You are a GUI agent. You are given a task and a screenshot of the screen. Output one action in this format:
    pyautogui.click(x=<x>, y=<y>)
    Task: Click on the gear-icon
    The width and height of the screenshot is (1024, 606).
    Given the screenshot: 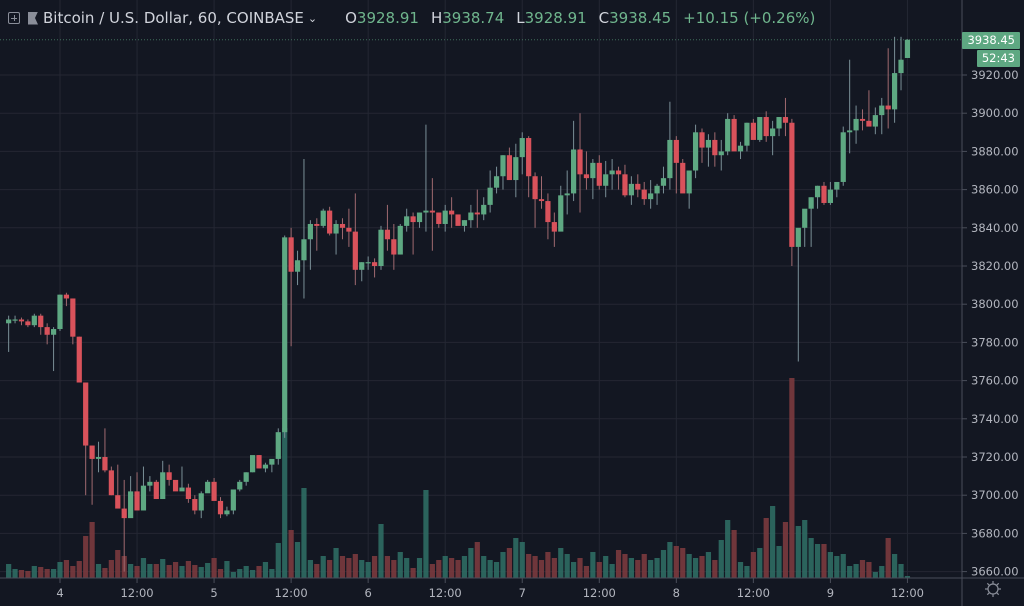 What is the action you would take?
    pyautogui.click(x=993, y=589)
    